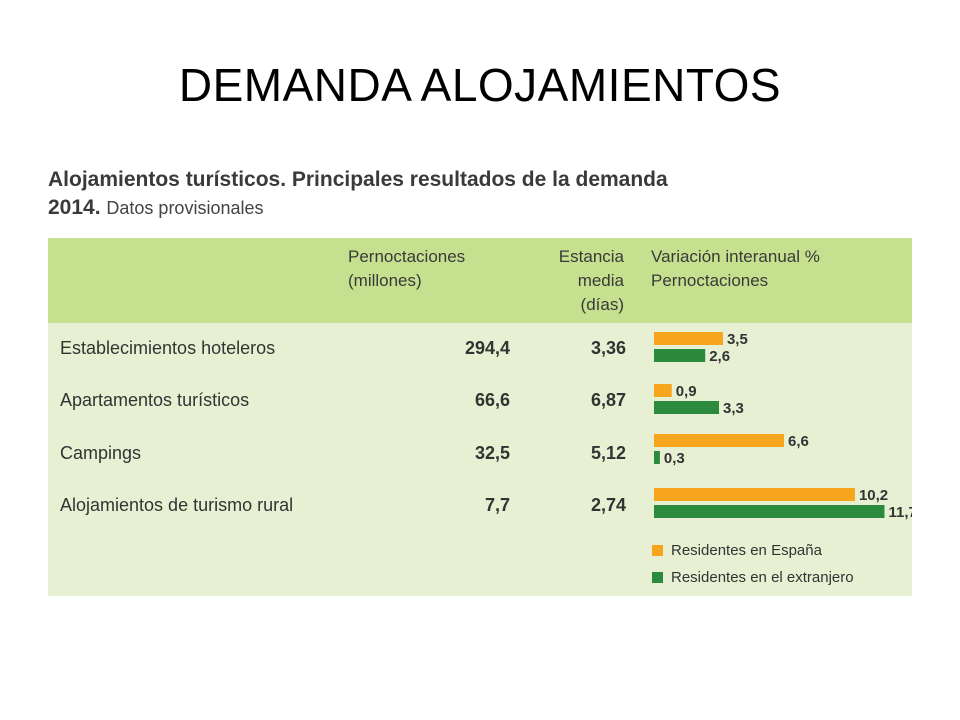 This screenshot has width=960, height=720. I want to click on header-variacion: Variación interanual % Pernoctaciones, so click(781, 269).